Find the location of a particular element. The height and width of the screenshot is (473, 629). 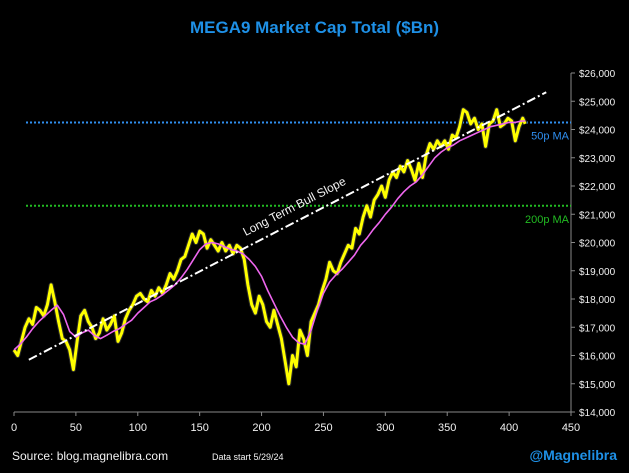

trend-line-label: Long Term Bull Slope is located at coordinates (295, 206).